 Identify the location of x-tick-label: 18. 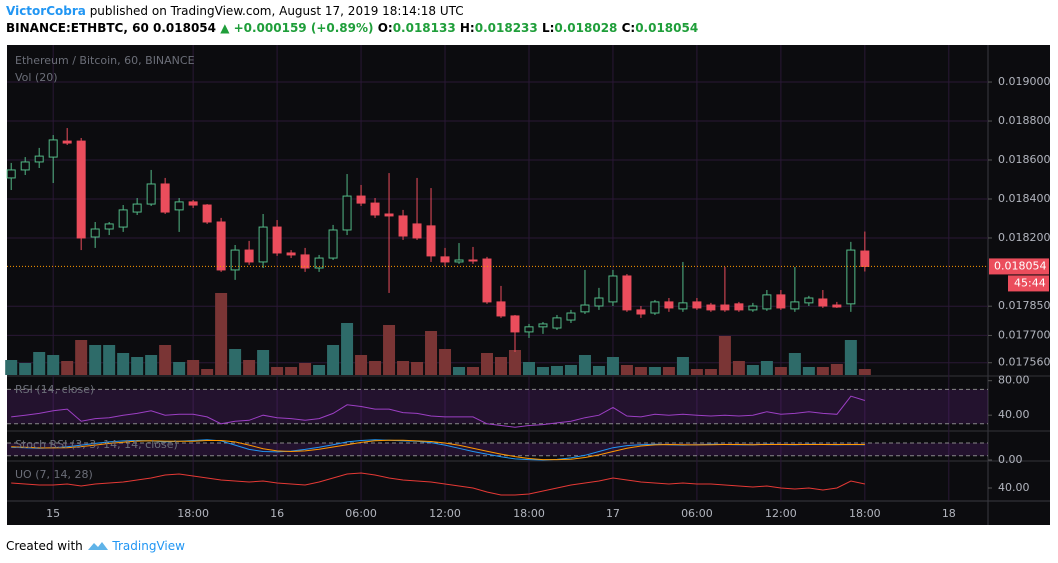
(949, 513).